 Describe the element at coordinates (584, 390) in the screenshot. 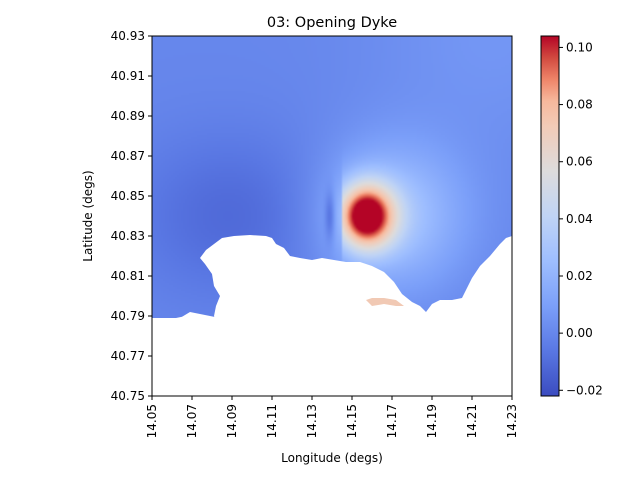

I see `colorbar-tick-label: −0.02` at that location.